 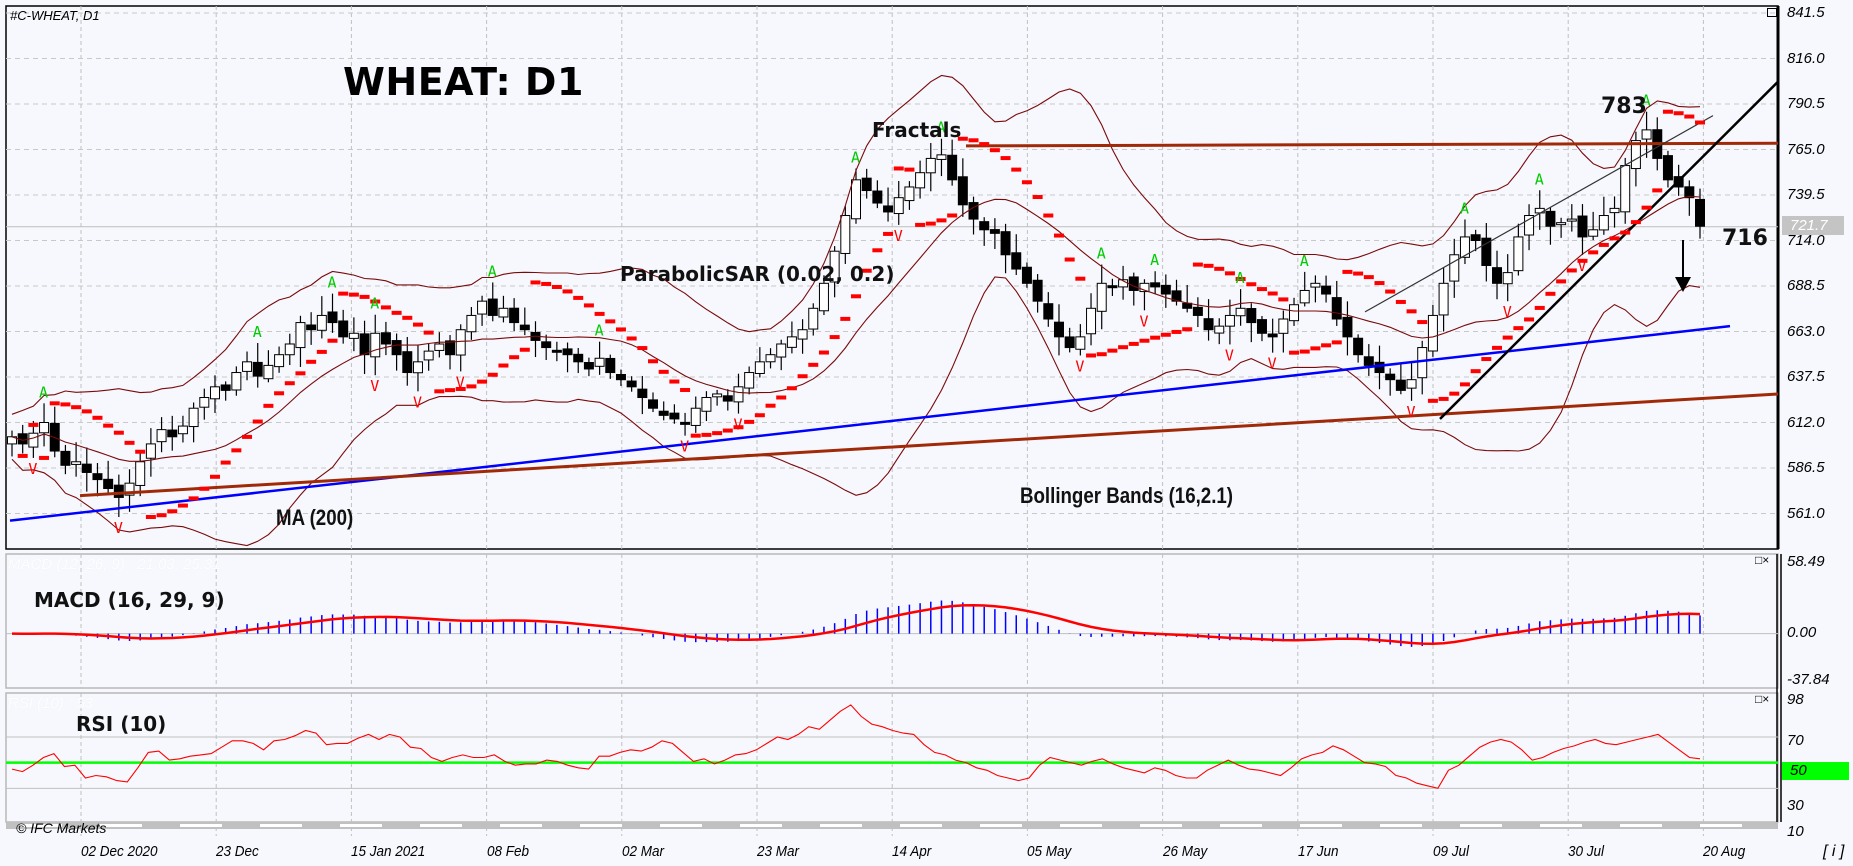 What do you see at coordinates (1806, 149) in the screenshot?
I see `price-tick: 765.0` at bounding box center [1806, 149].